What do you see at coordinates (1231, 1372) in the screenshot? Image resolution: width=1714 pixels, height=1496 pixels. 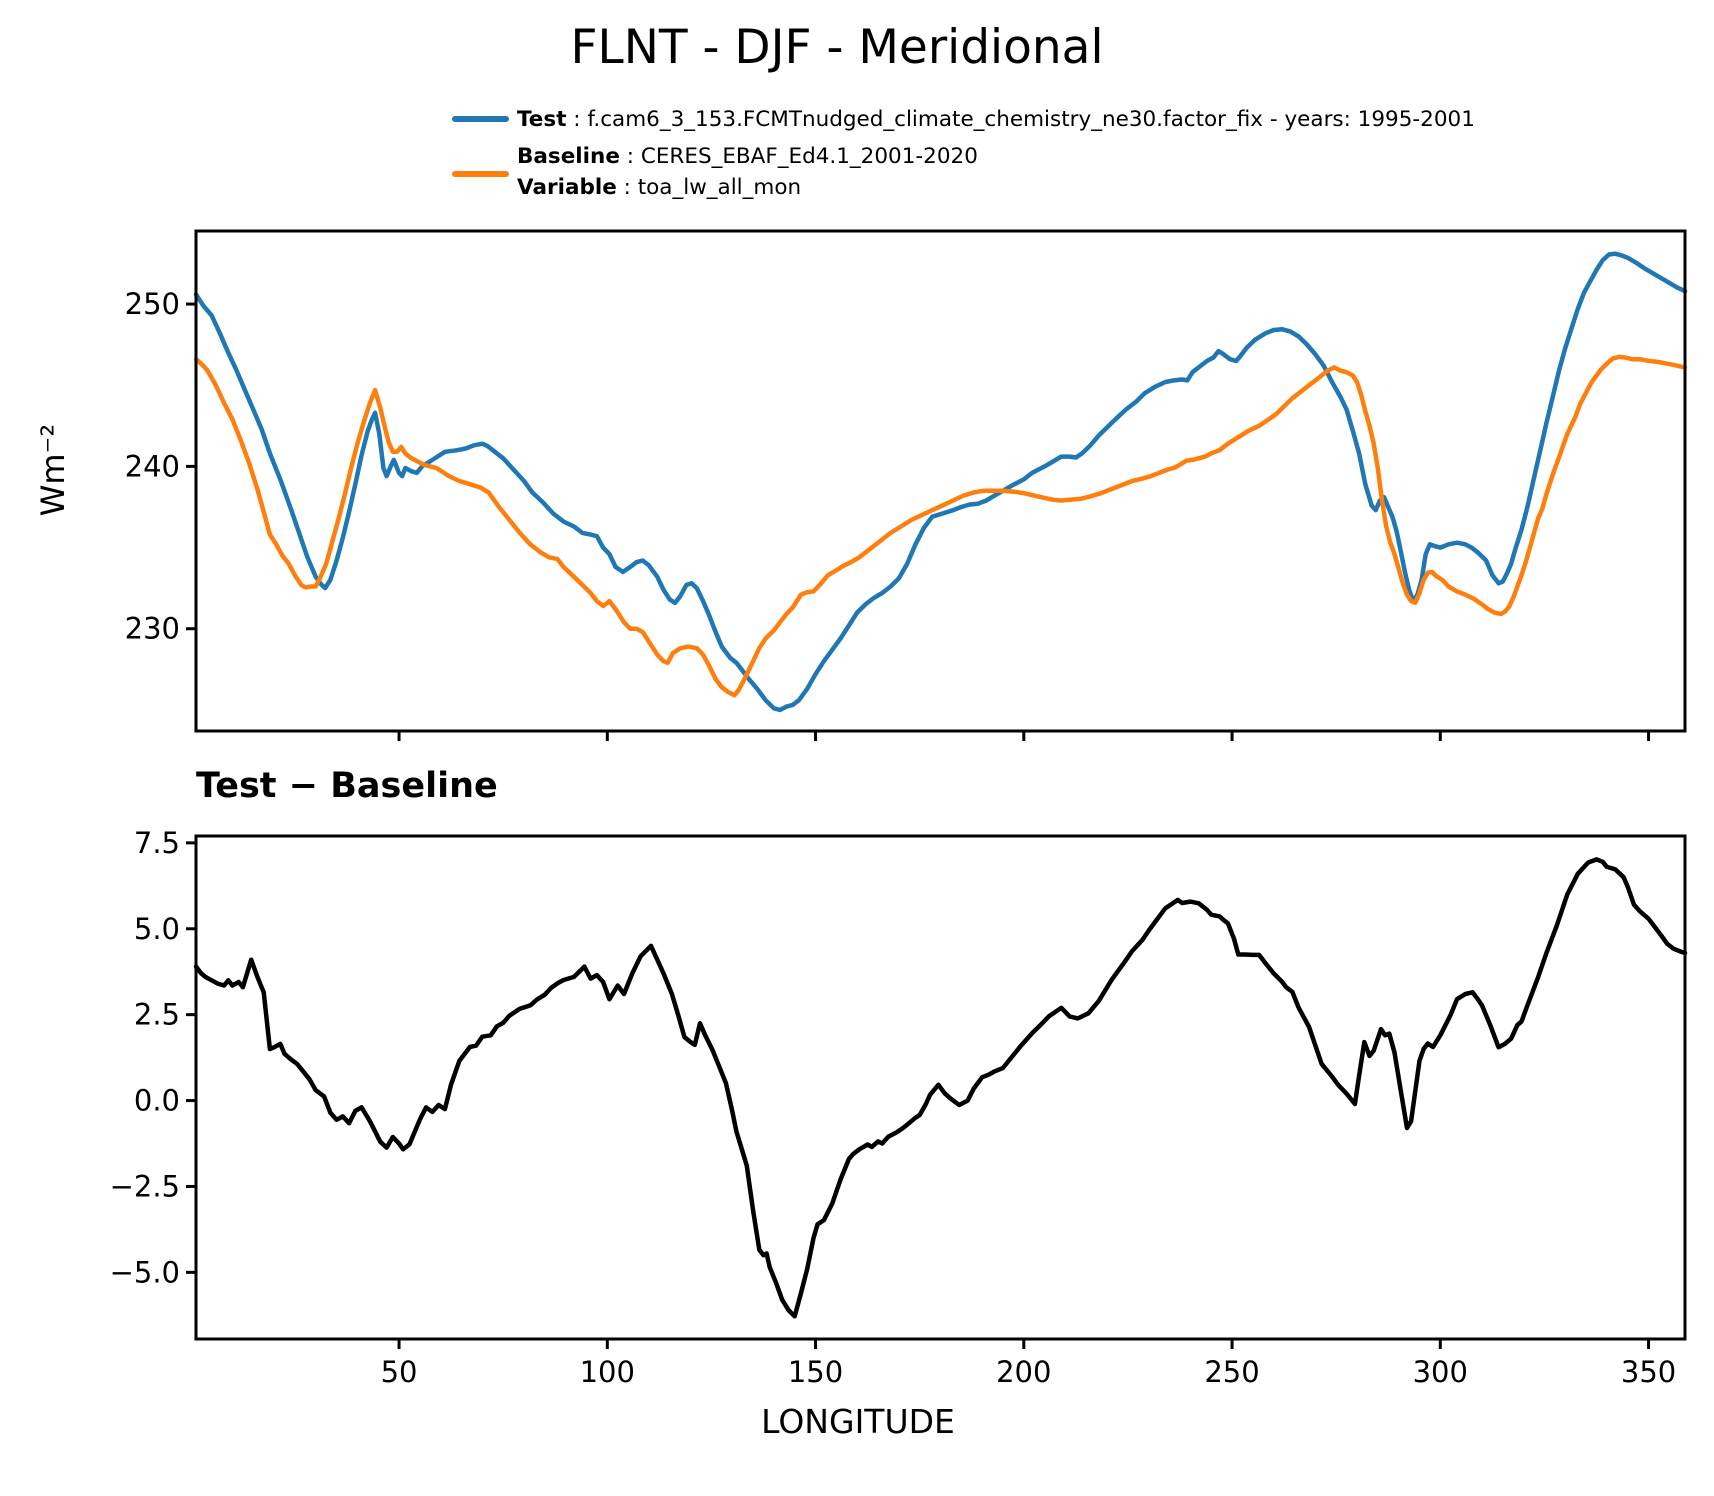 I see `x-tick-label: 250` at bounding box center [1231, 1372].